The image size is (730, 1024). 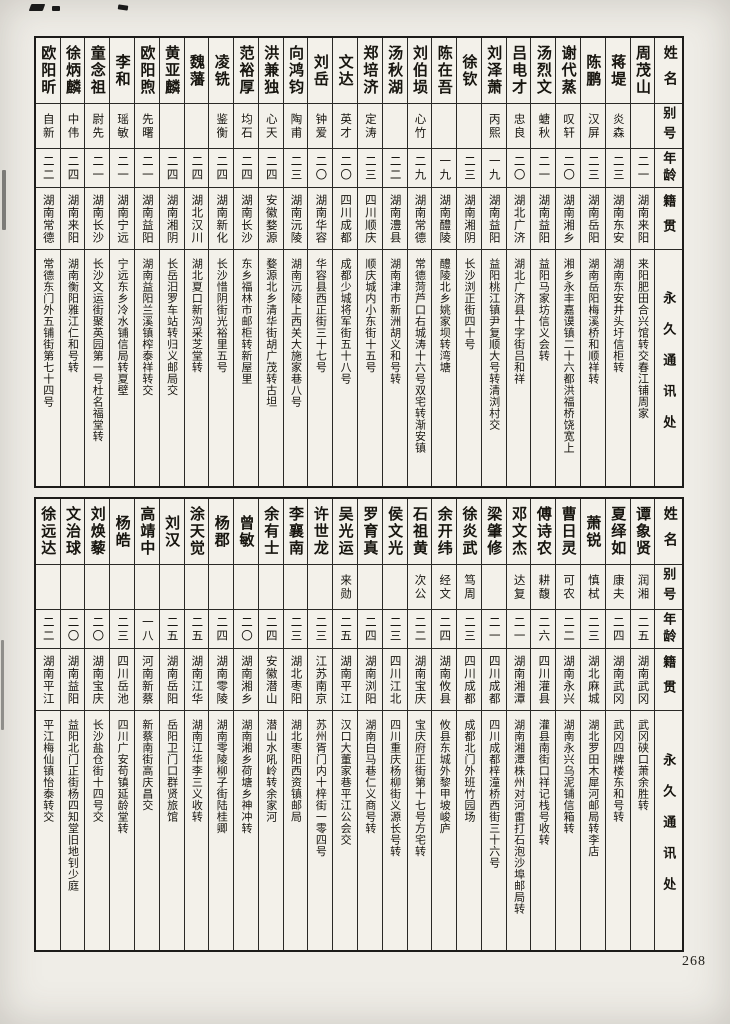 I want to click on person-column: 李和 瑶敏 二一 湖南宁远 宁远东乡冷水铺信局转夏壁, so click(x=122, y=262).